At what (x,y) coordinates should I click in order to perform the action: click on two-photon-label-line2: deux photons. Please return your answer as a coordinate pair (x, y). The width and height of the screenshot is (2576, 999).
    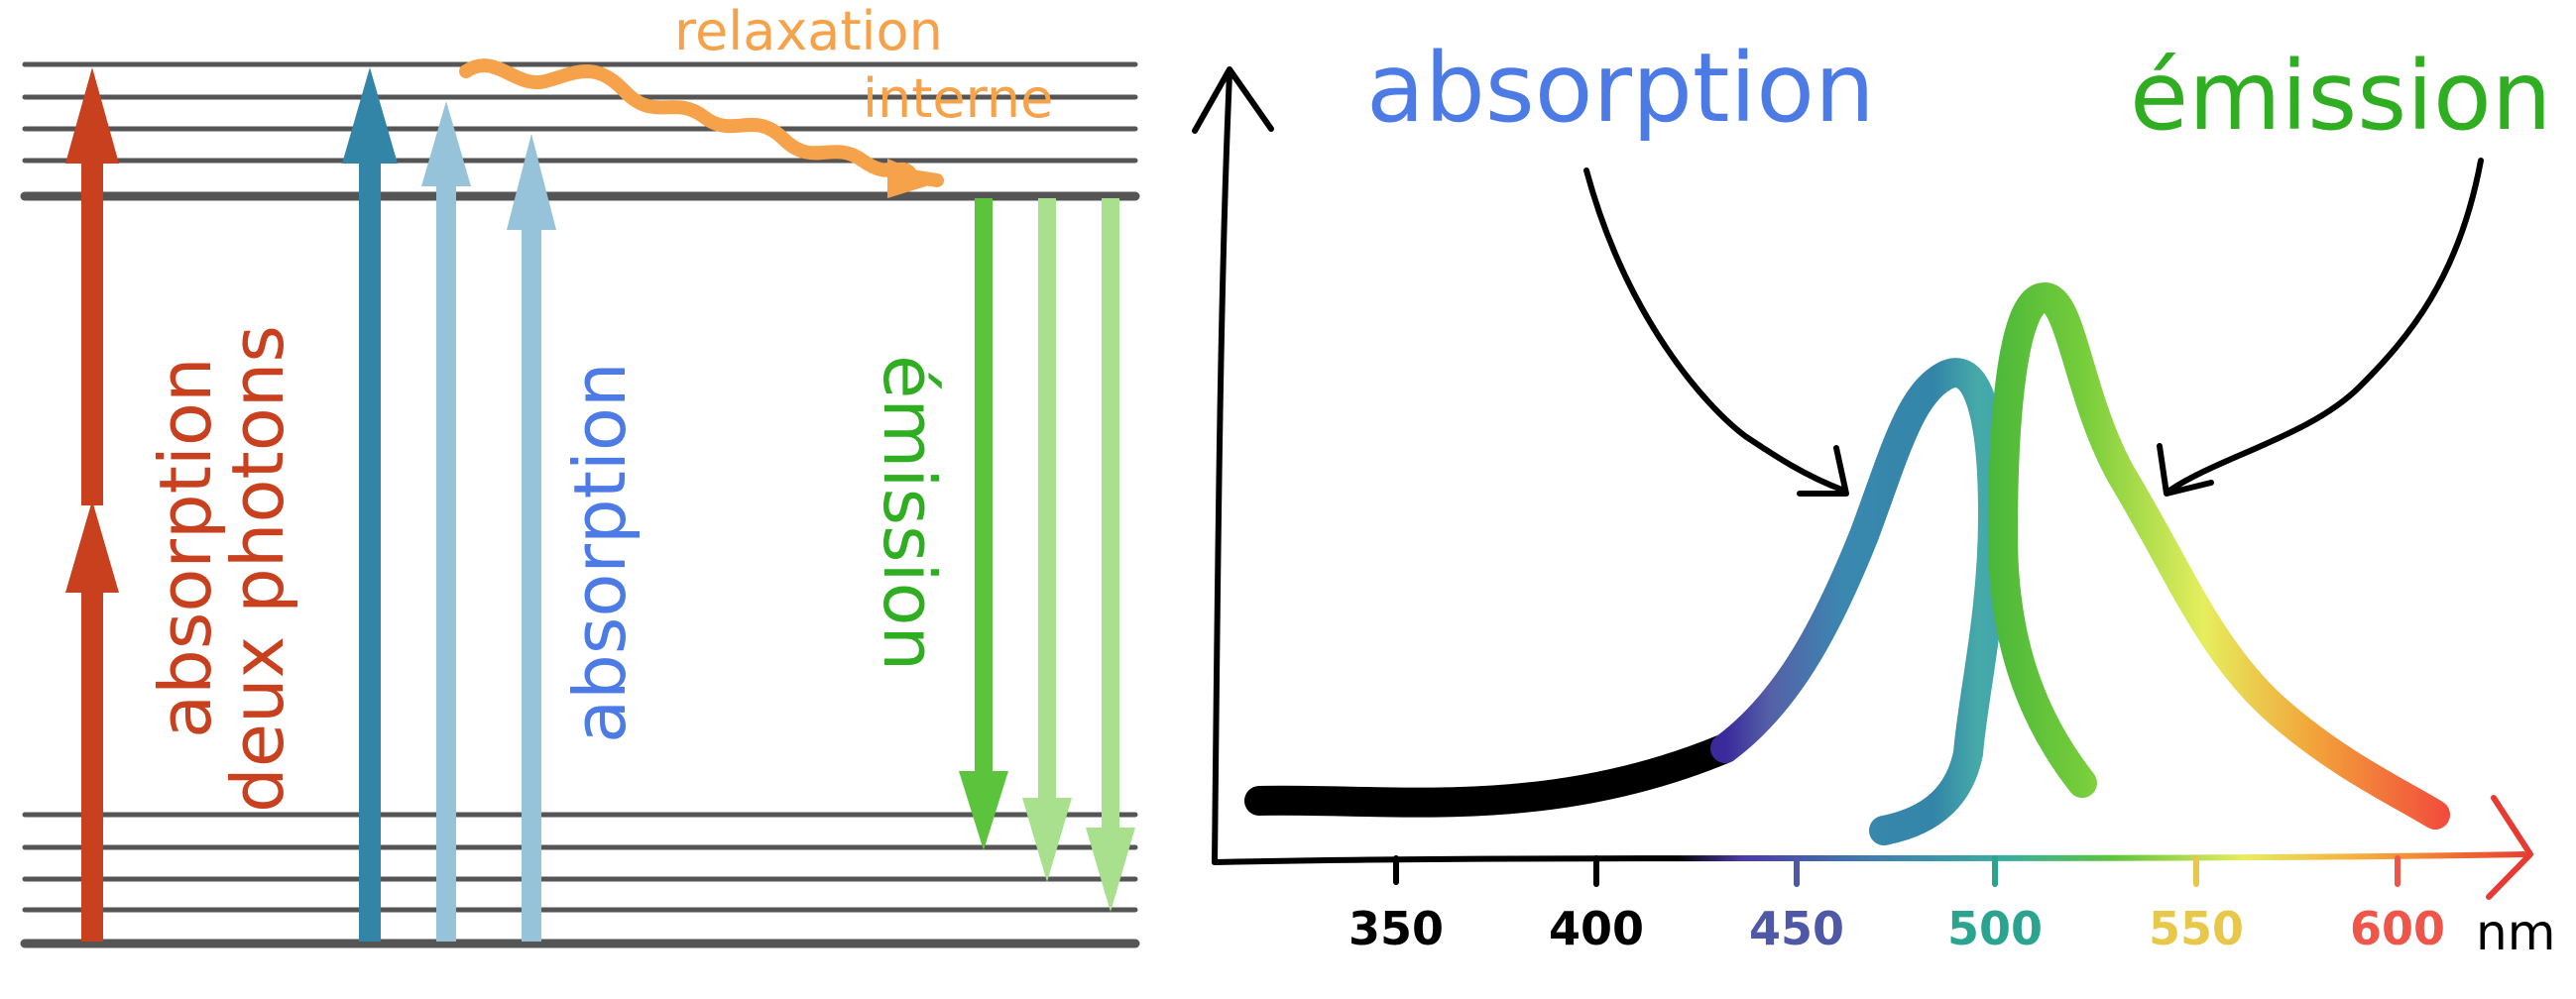
    Looking at the image, I should click on (257, 569).